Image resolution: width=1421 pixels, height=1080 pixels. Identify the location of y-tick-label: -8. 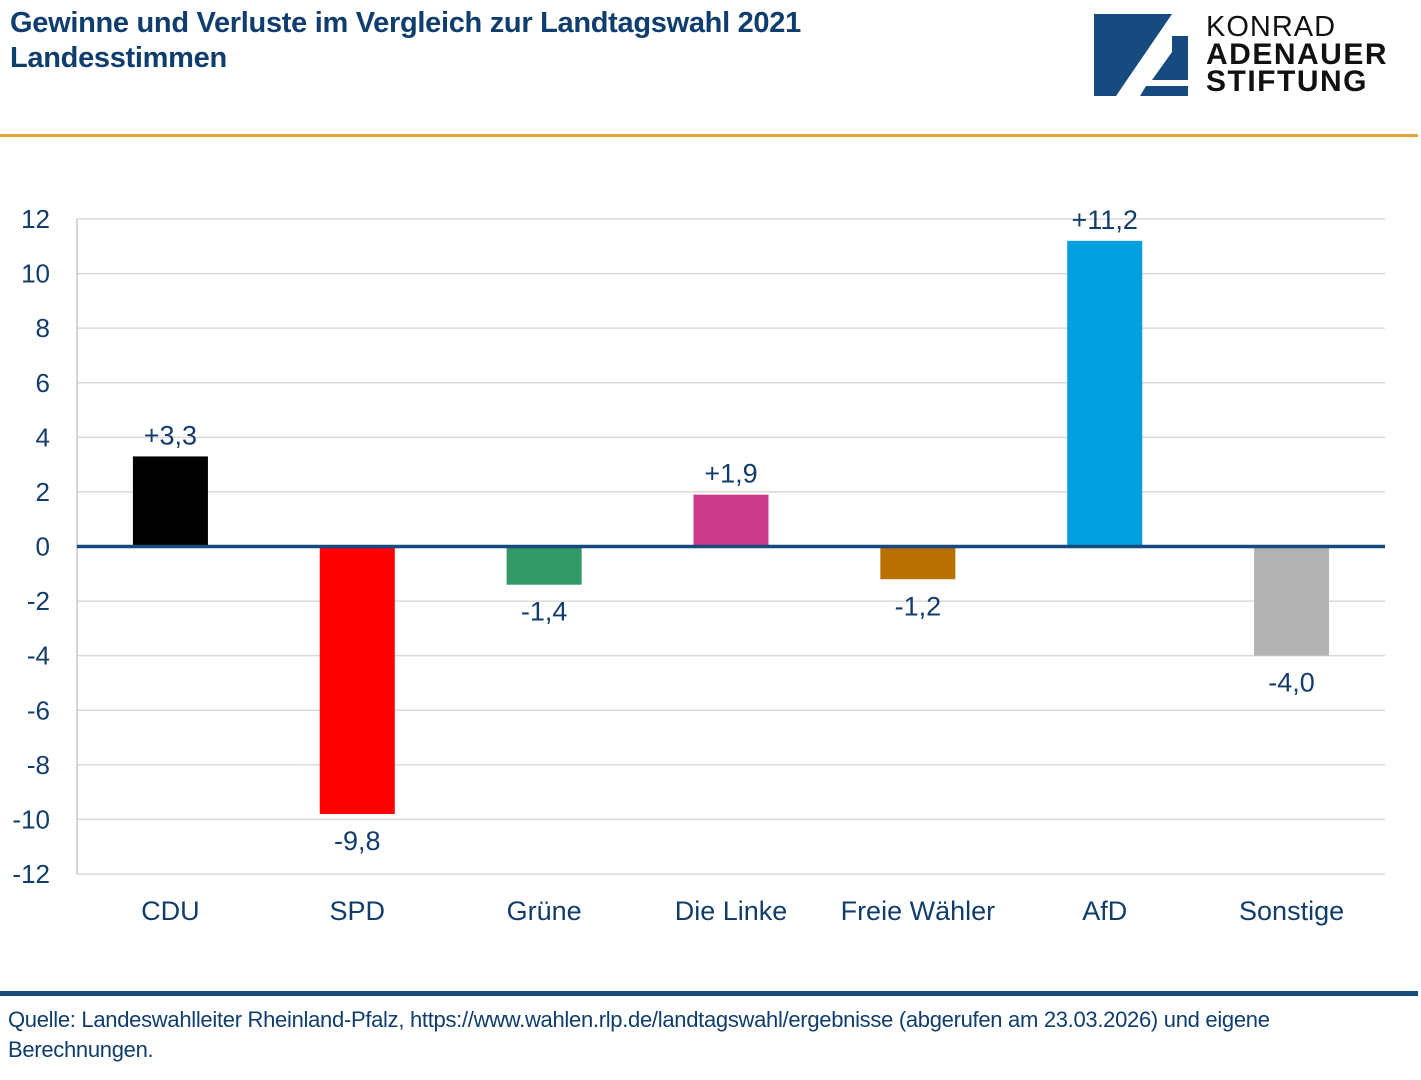
(38, 765).